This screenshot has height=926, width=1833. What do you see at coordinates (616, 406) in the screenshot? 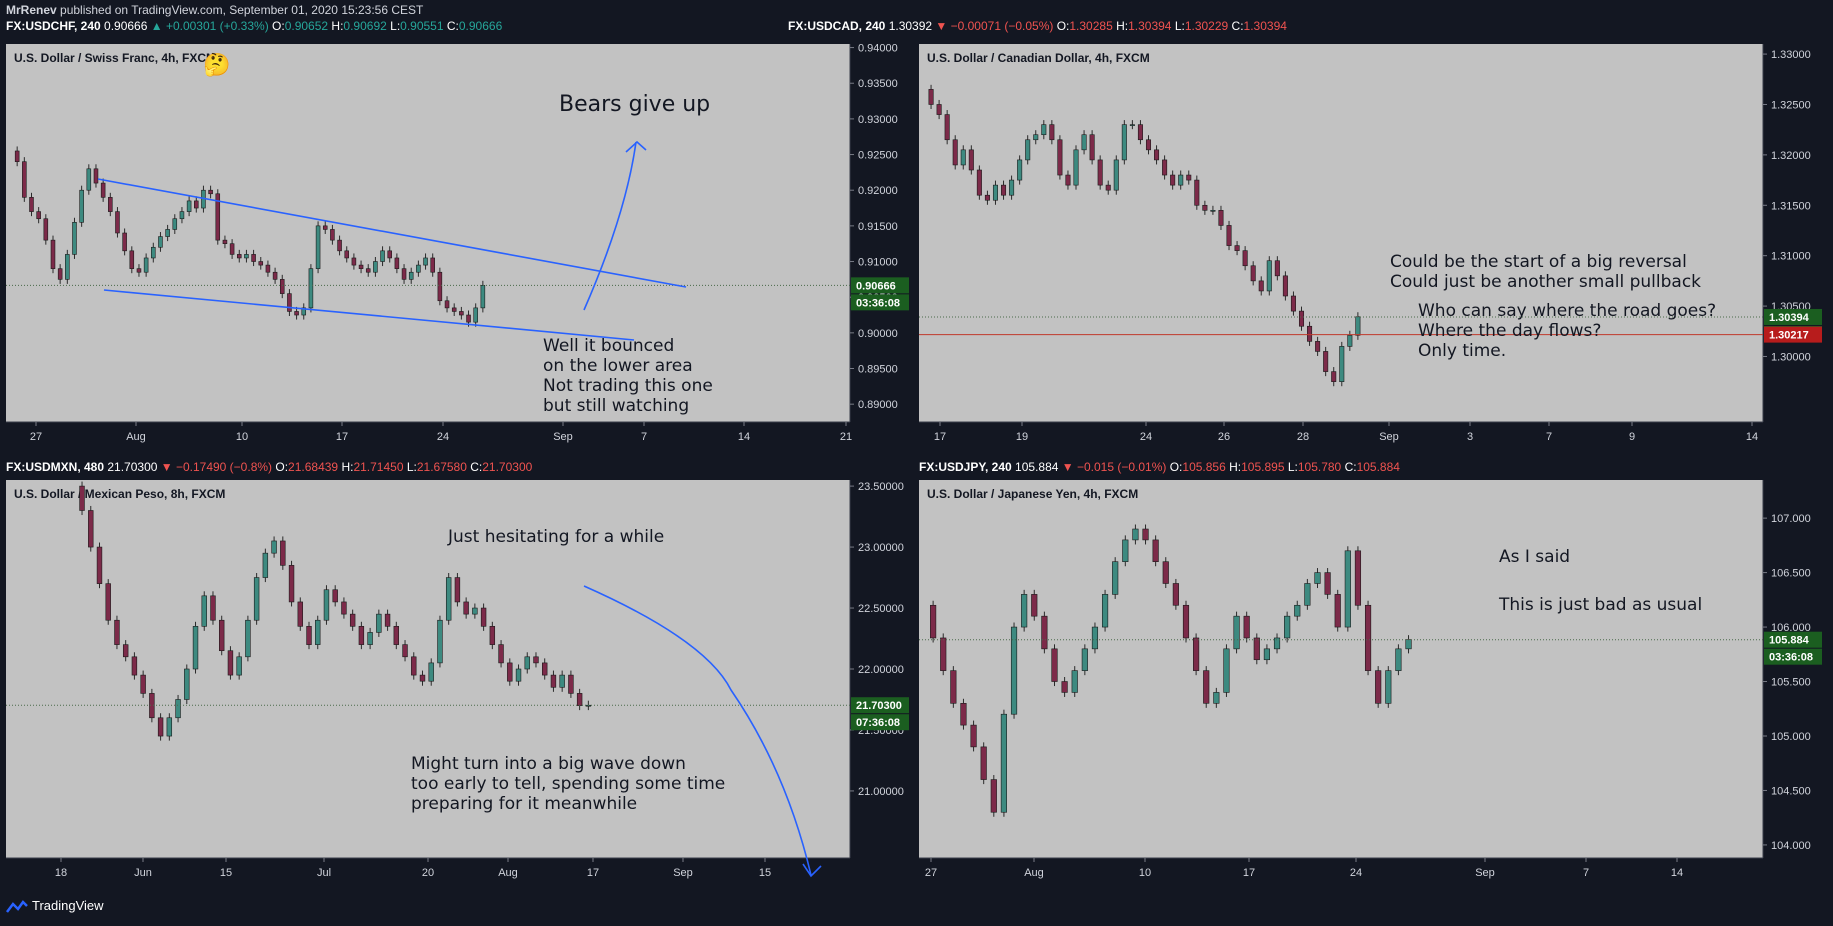
I see `annotation-line: but still watching` at bounding box center [616, 406].